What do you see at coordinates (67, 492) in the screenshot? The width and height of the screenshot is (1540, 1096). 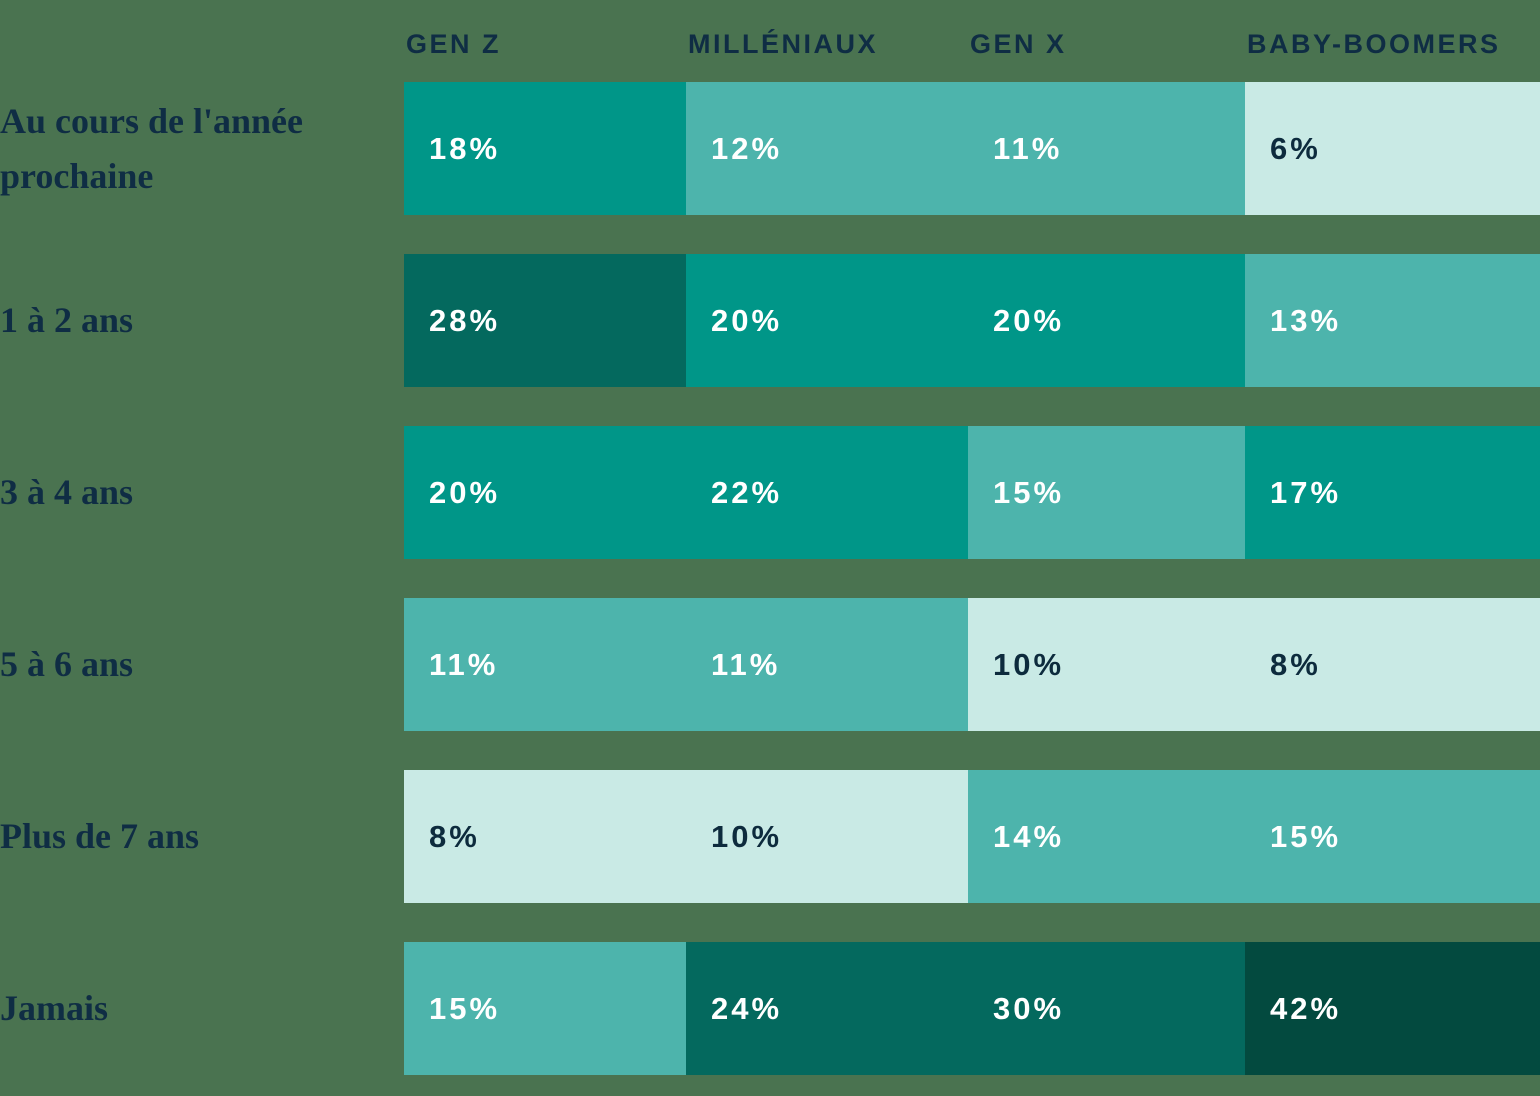 I see `row-label: 3 à 4 ans` at bounding box center [67, 492].